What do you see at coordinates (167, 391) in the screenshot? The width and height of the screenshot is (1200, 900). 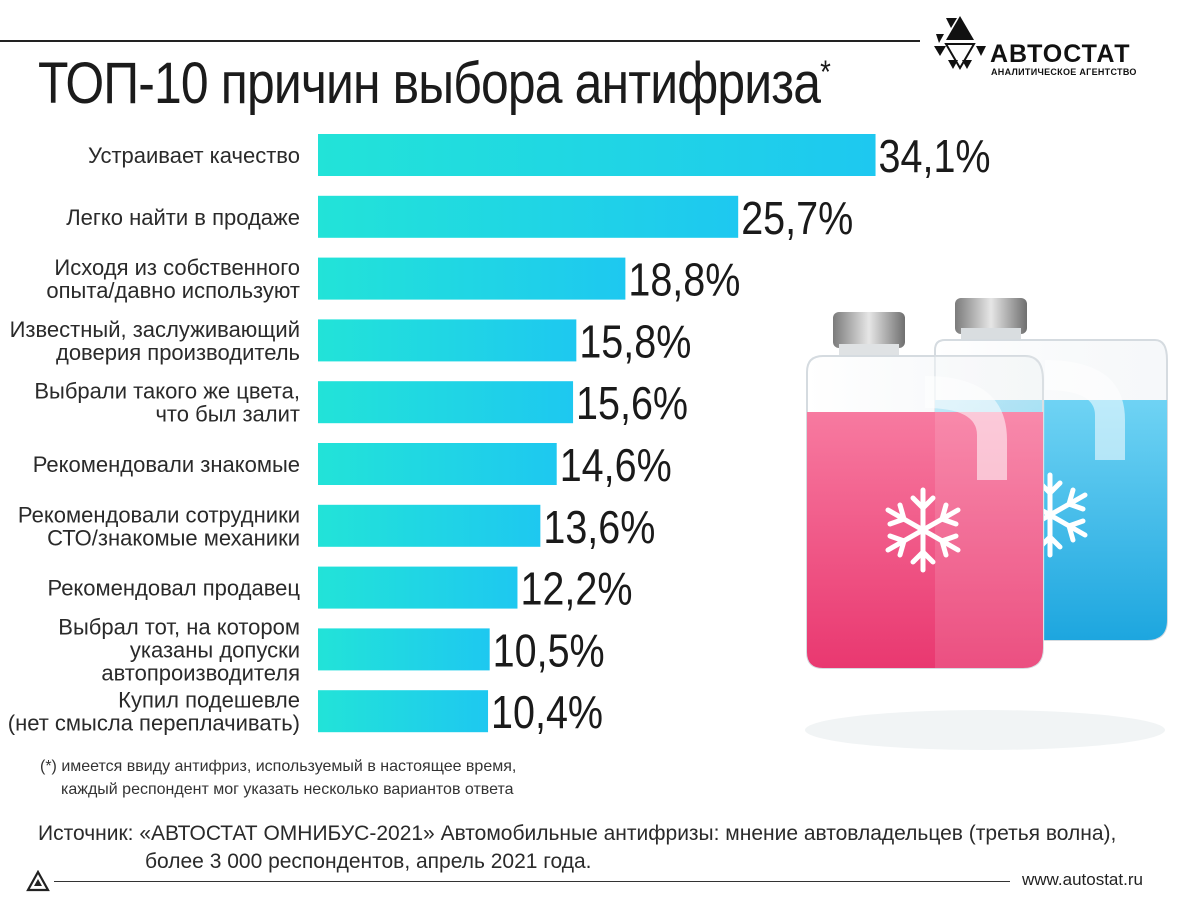 I see `category-label-line: Выбрали такого же цвета,` at bounding box center [167, 391].